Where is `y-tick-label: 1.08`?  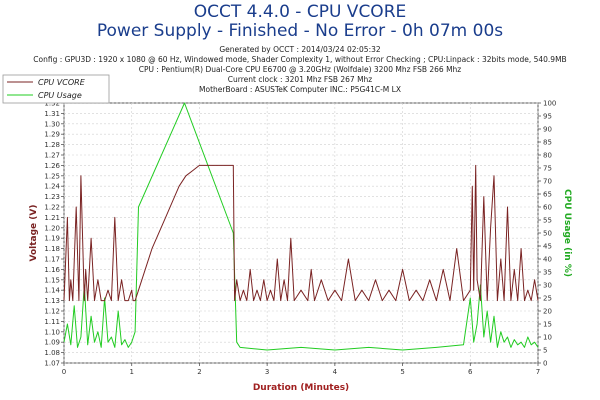
y-tick-label: 1.08 is located at coordinates (52, 353).